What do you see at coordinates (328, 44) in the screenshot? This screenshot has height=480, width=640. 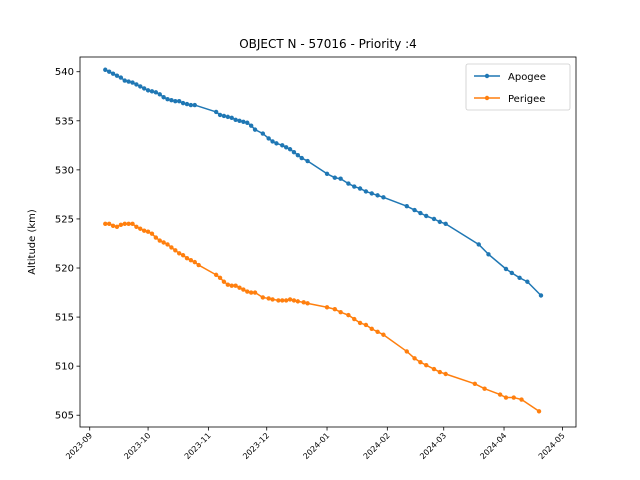 I see `chart-title: OBJECT N - 57016 - Priority :4` at bounding box center [328, 44].